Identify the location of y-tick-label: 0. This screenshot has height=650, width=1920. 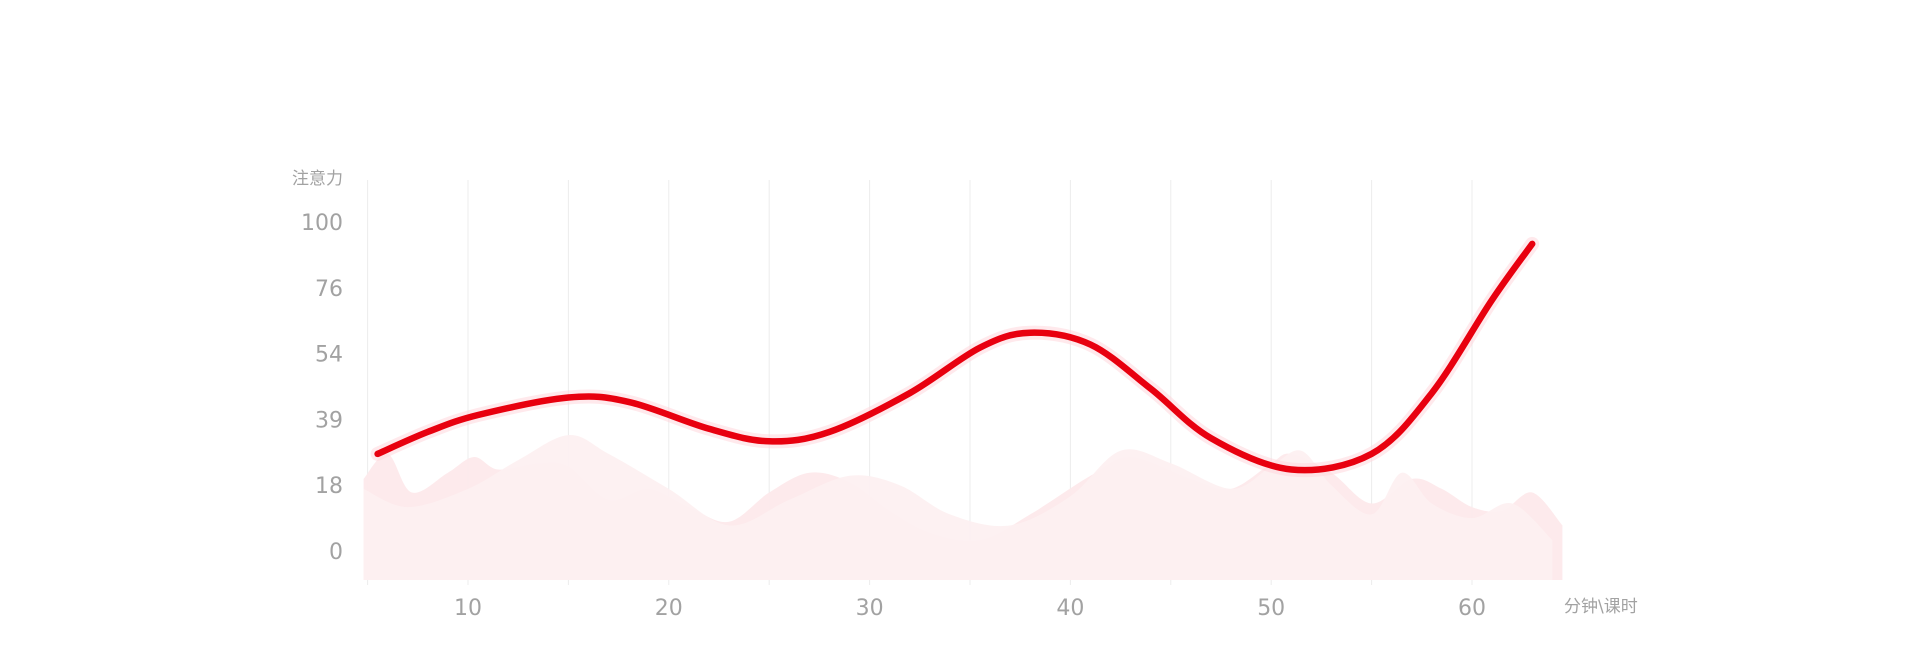
(336, 552).